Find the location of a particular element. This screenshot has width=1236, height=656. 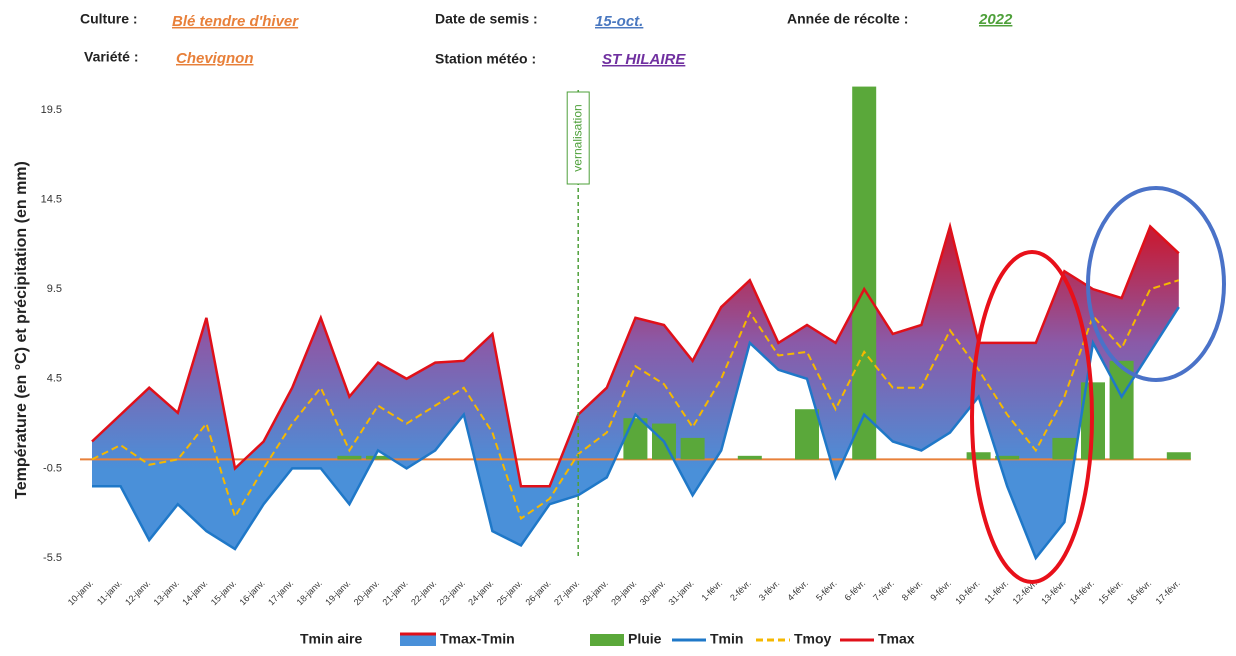

x-tick-label: 20-janv. is located at coordinates (366, 592).